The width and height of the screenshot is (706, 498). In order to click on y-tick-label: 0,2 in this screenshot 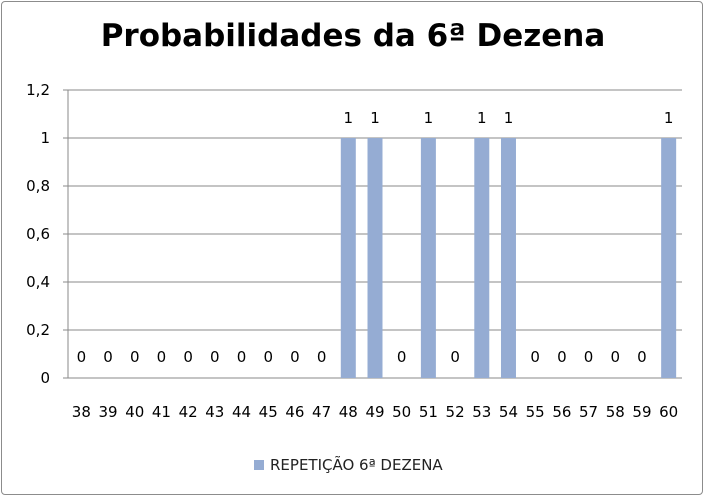, I will do `click(38, 330)`.